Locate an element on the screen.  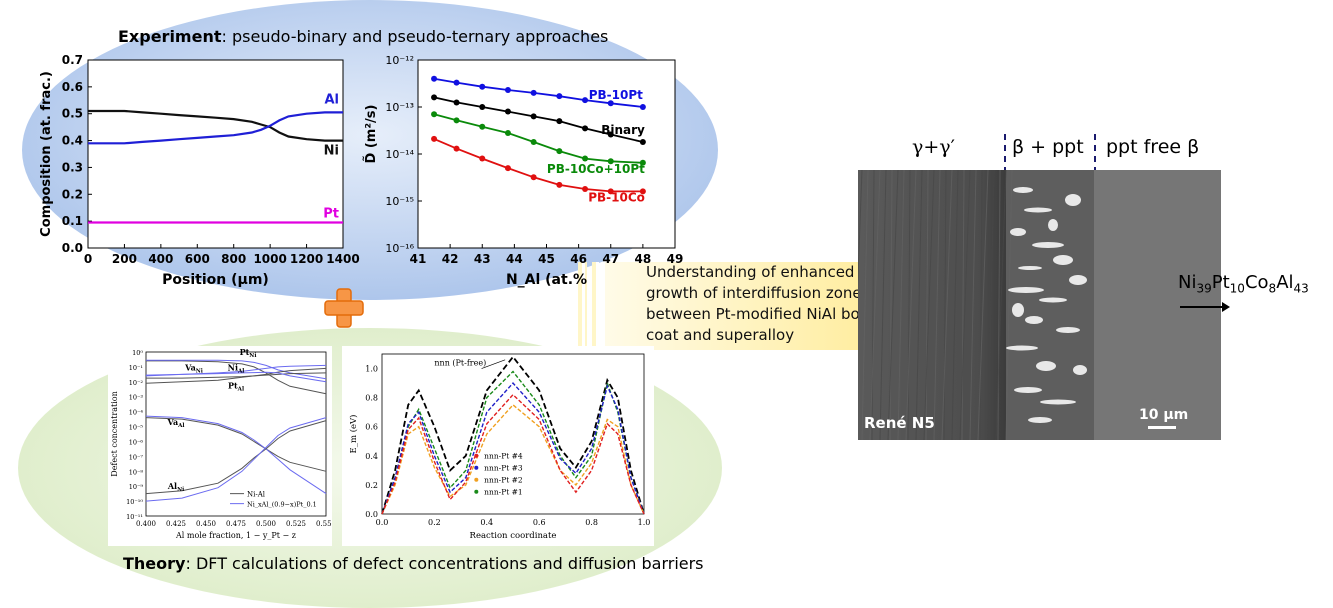
ppt-free-label: ppt free β is located at coordinates (1153, 147).